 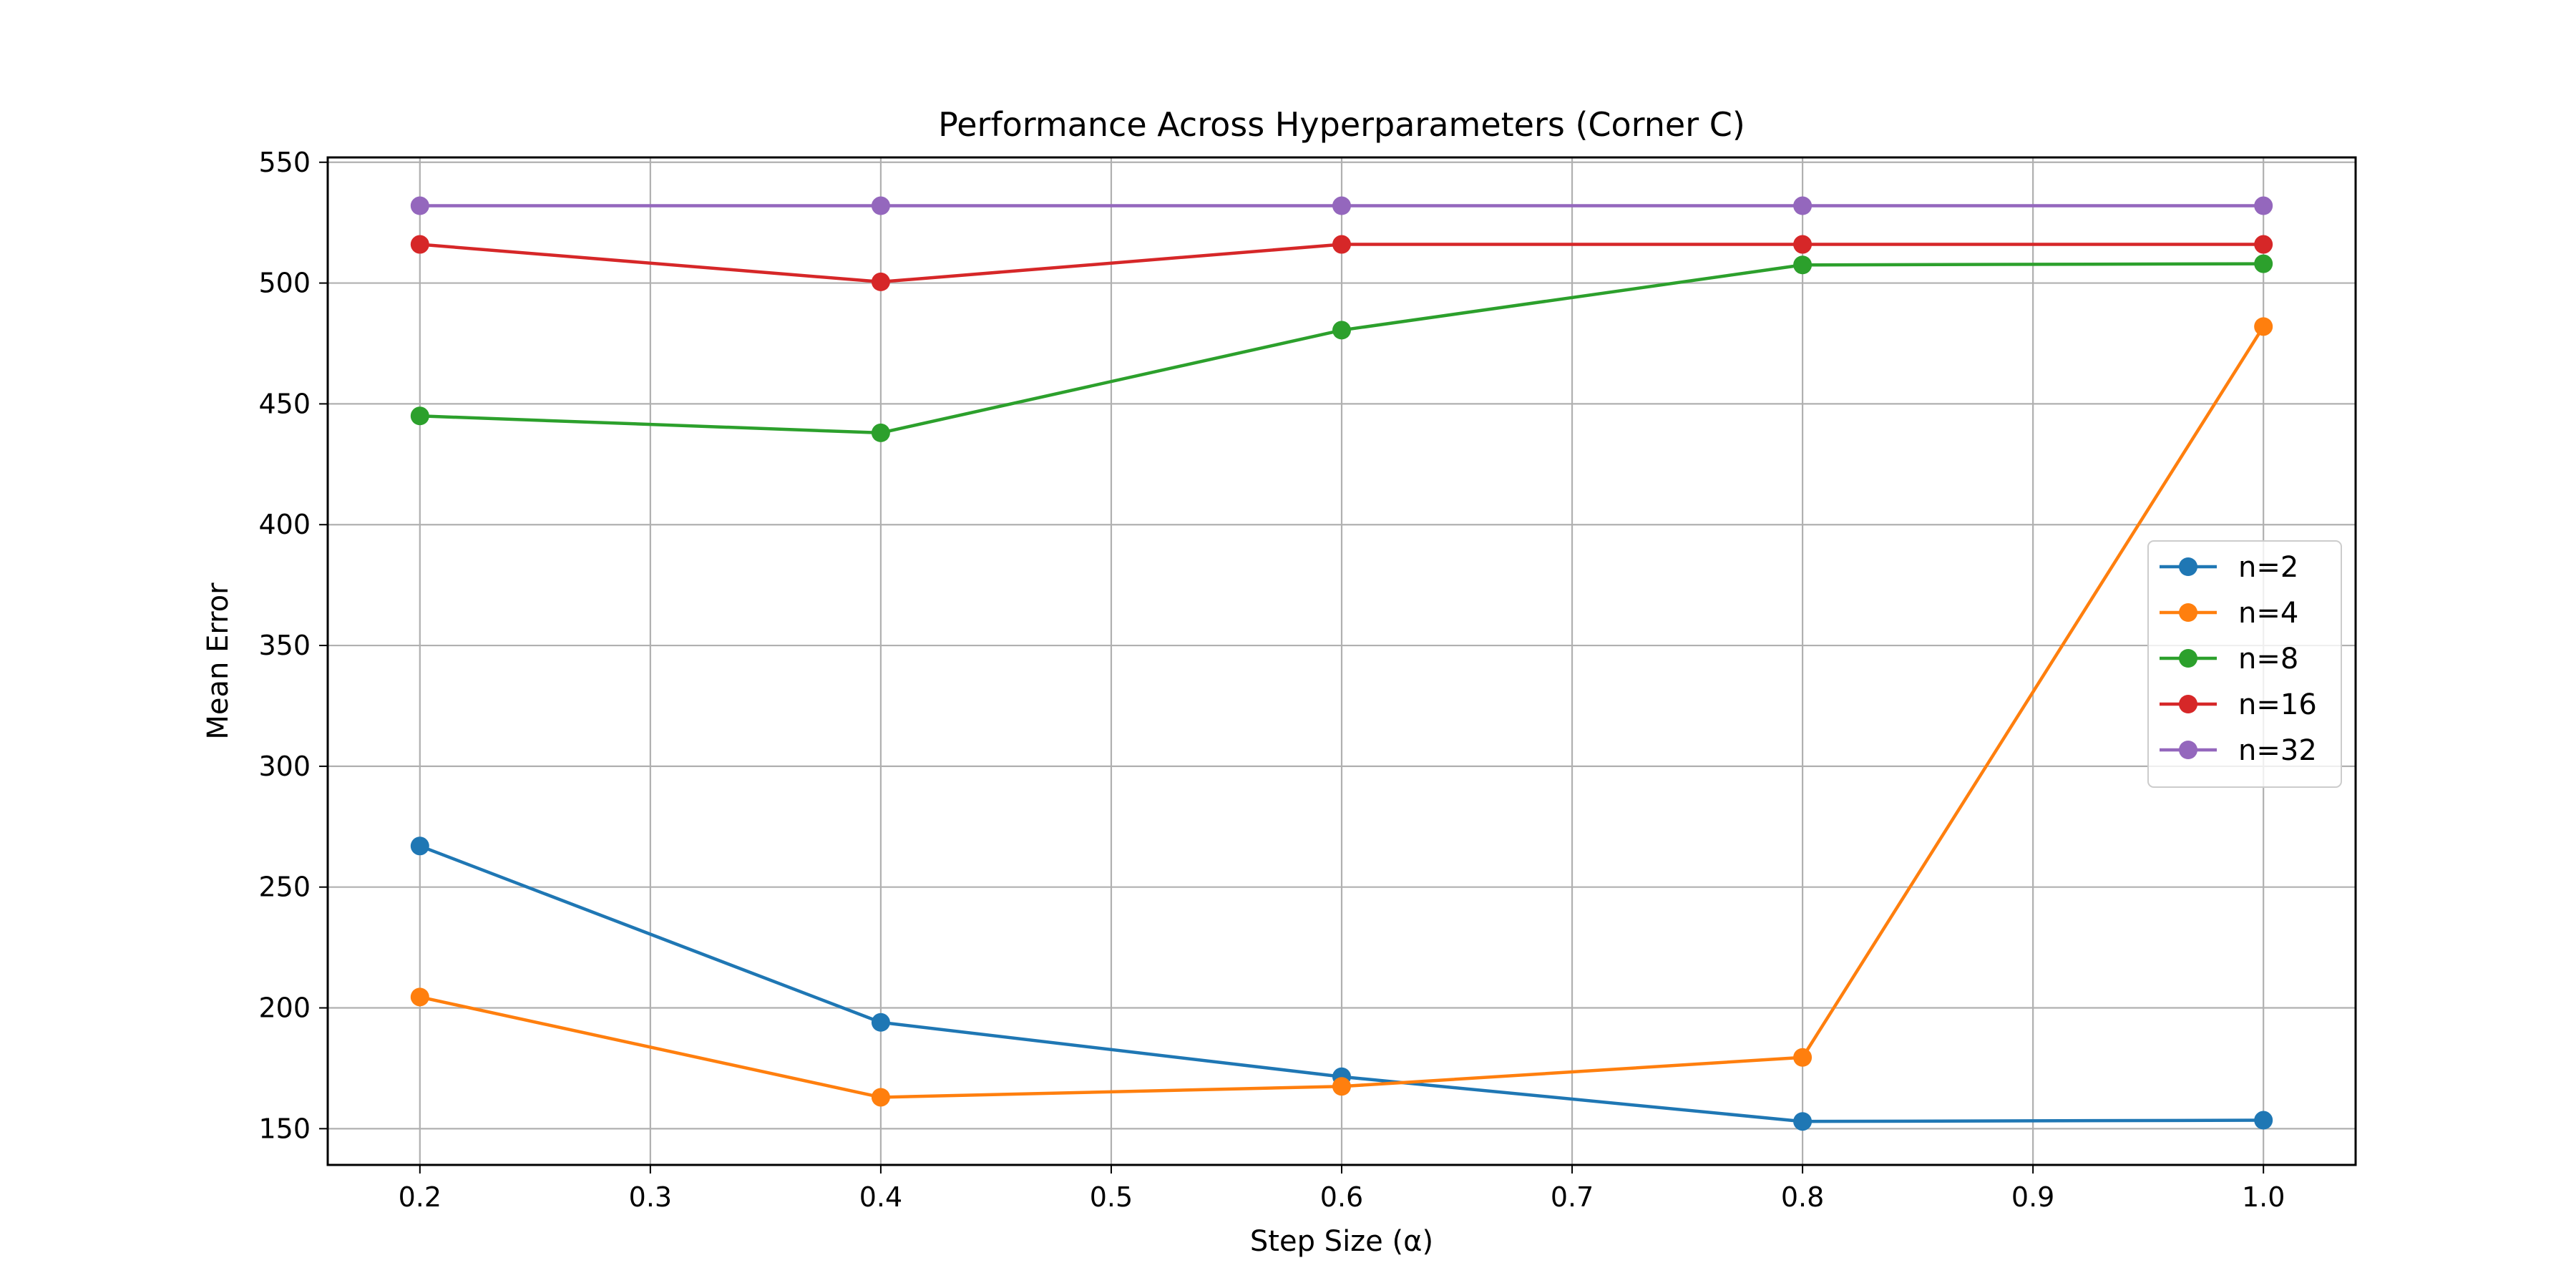 I want to click on x-axis-label: Step Size (α), so click(x=1341, y=1241).